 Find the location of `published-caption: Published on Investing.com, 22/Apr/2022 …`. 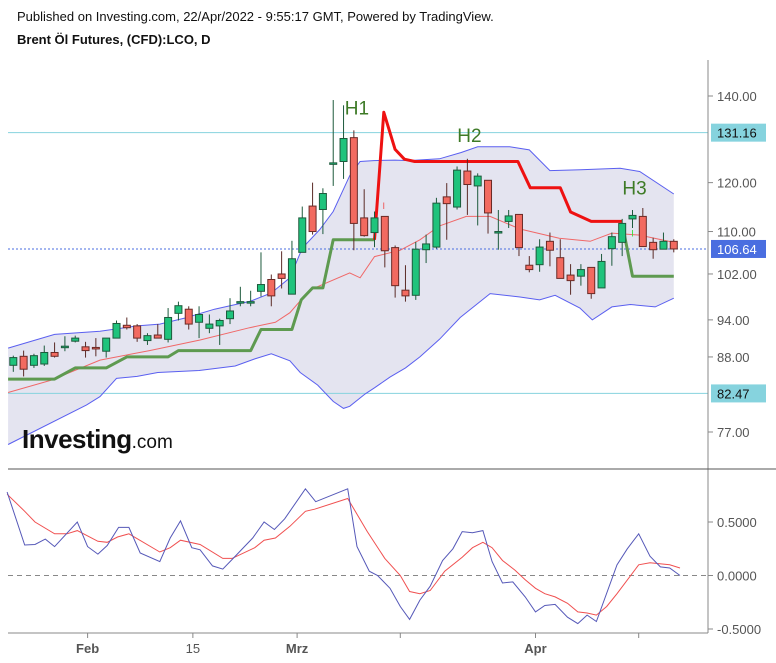

published-caption: Published on Investing.com, 22/Apr/2022 … is located at coordinates (255, 16).